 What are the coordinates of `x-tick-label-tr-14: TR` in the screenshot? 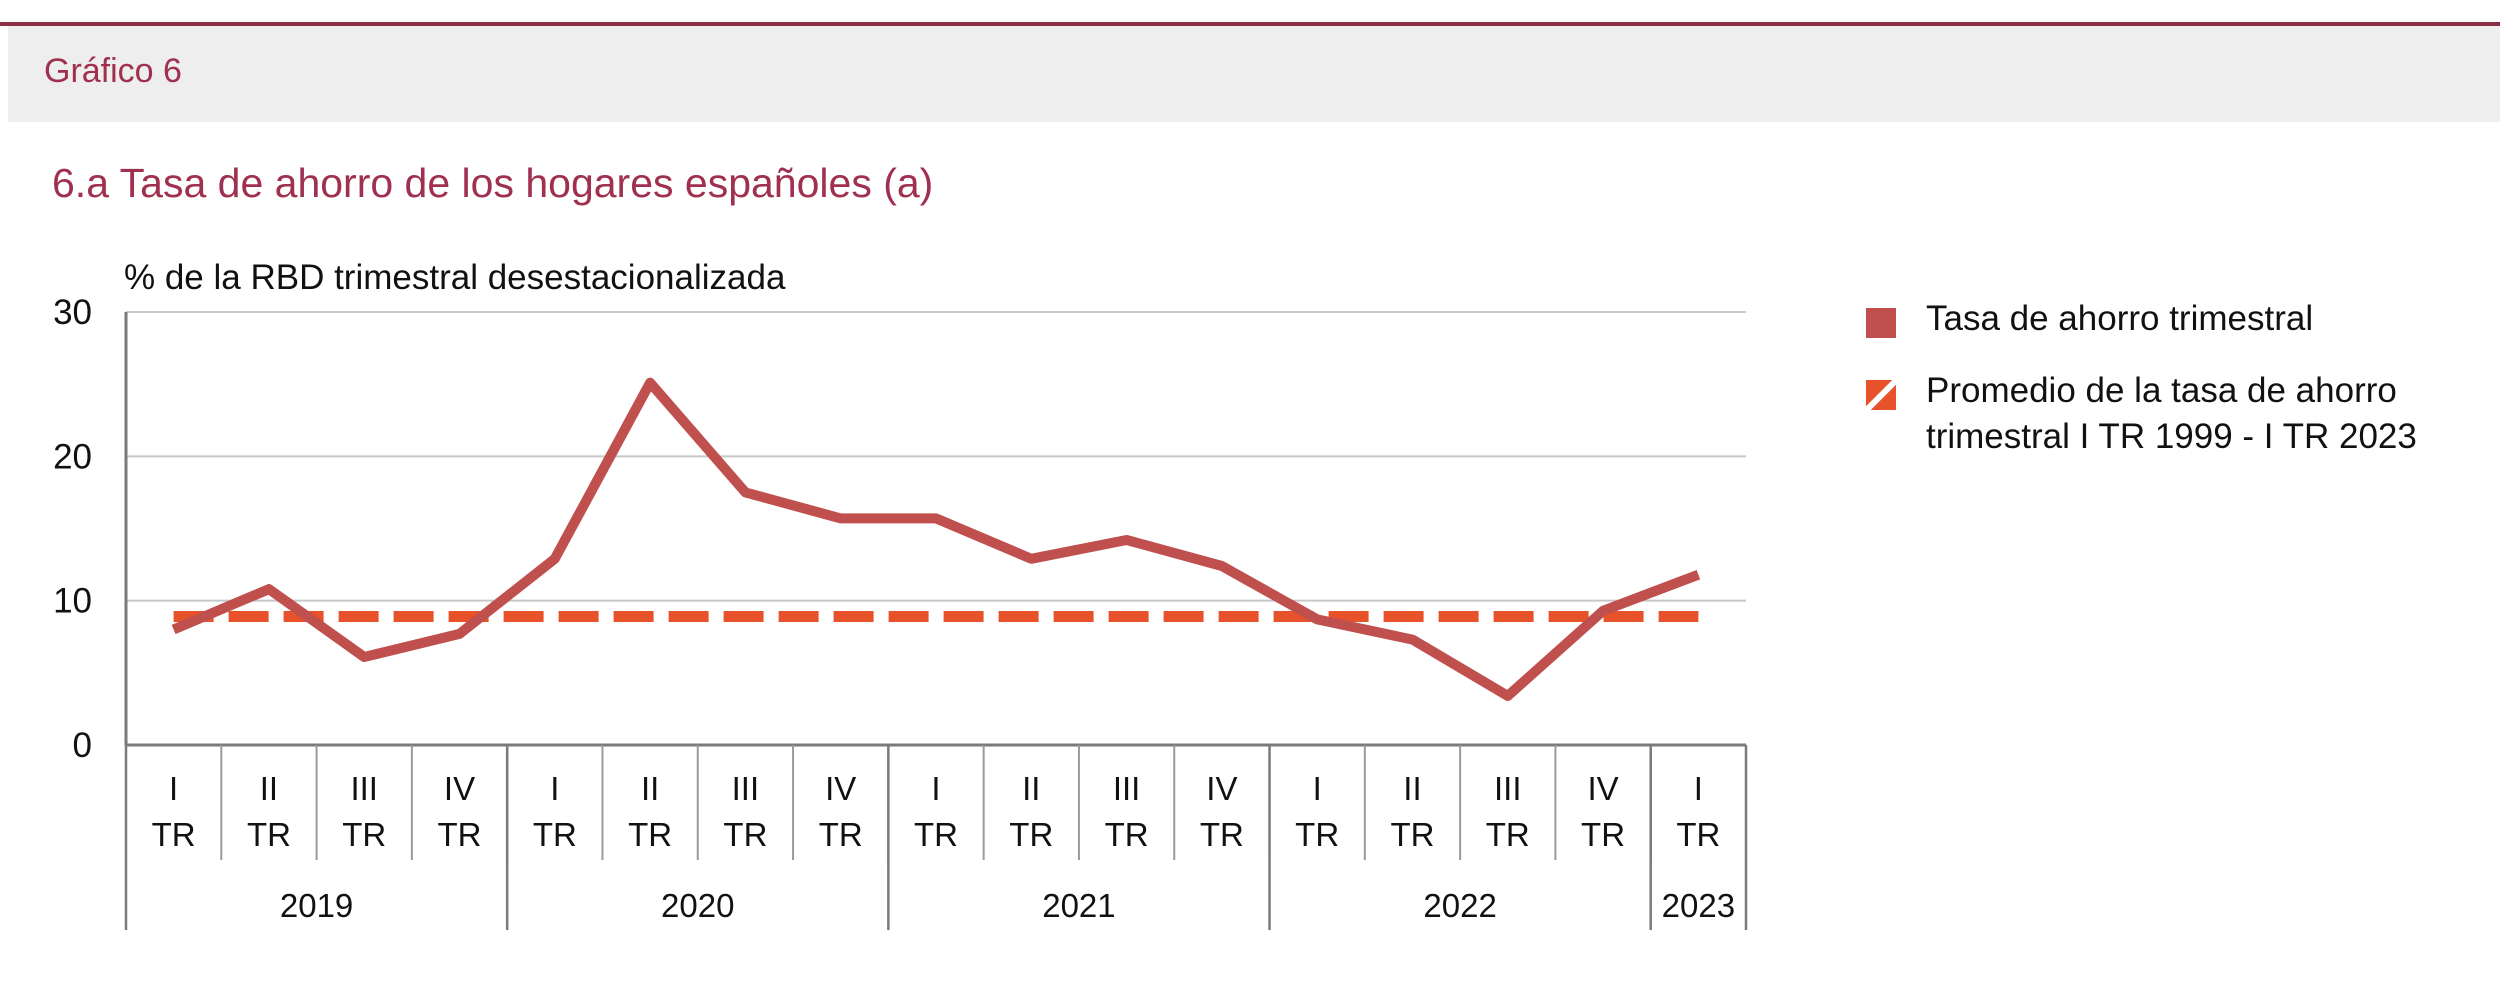 It's located at (1508, 834).